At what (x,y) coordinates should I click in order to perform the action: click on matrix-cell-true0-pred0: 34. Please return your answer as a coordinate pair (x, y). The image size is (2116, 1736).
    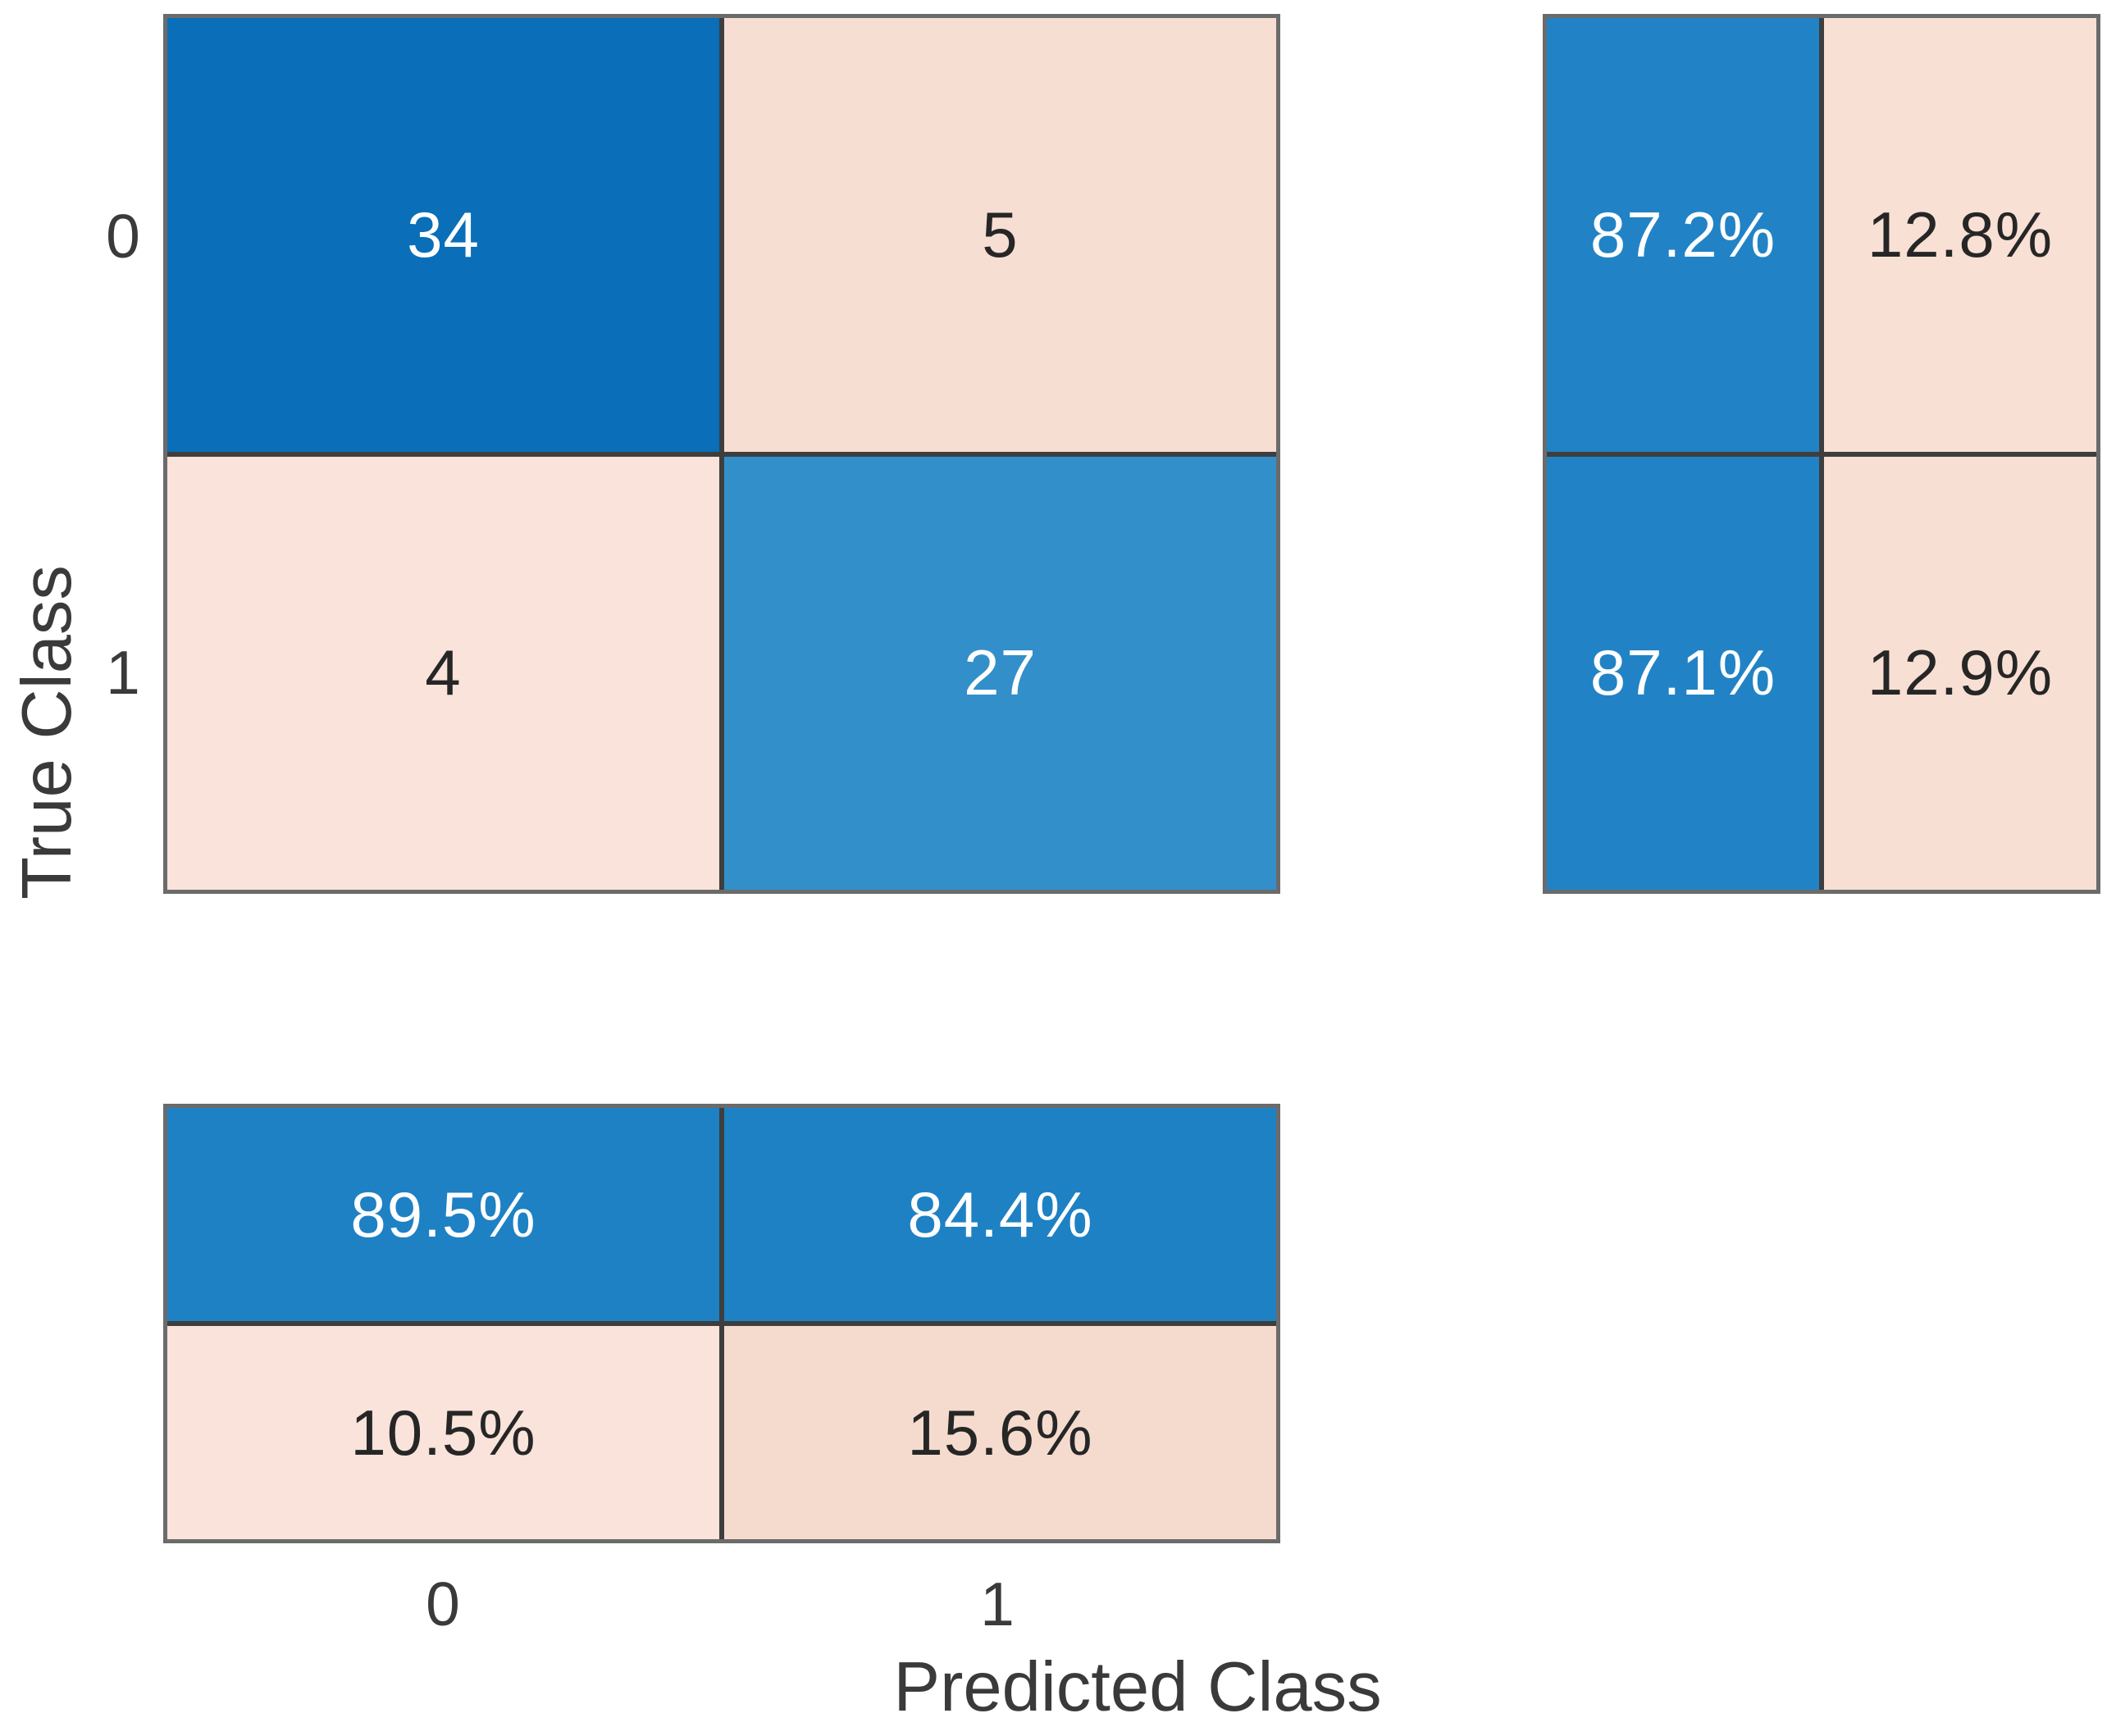
    Looking at the image, I should click on (443, 235).